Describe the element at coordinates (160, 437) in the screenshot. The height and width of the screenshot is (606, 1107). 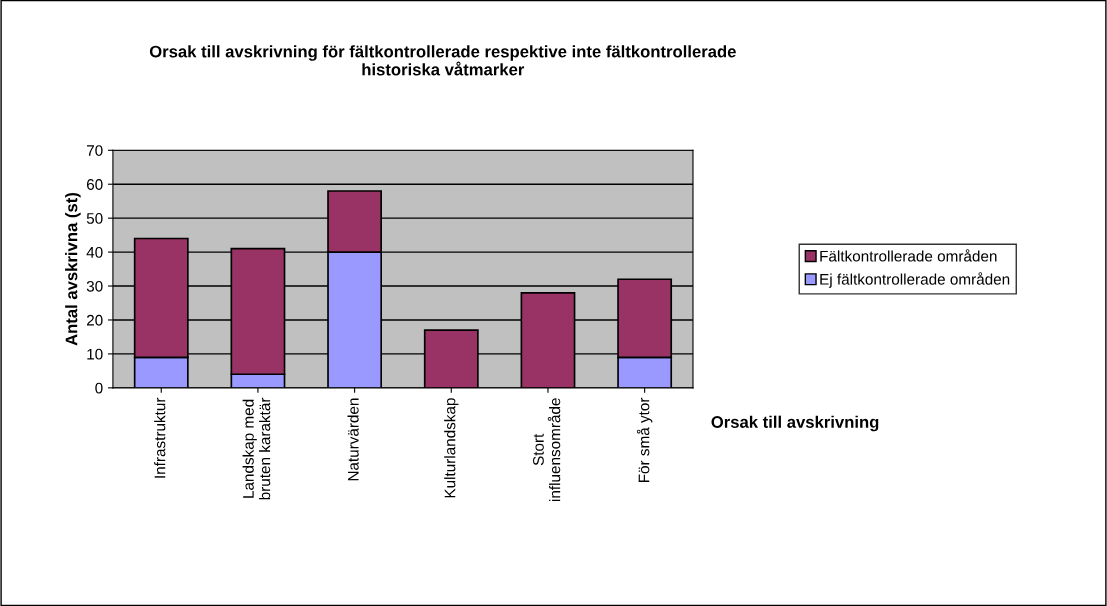
I see `x-tick-label: Infrastruktur` at that location.